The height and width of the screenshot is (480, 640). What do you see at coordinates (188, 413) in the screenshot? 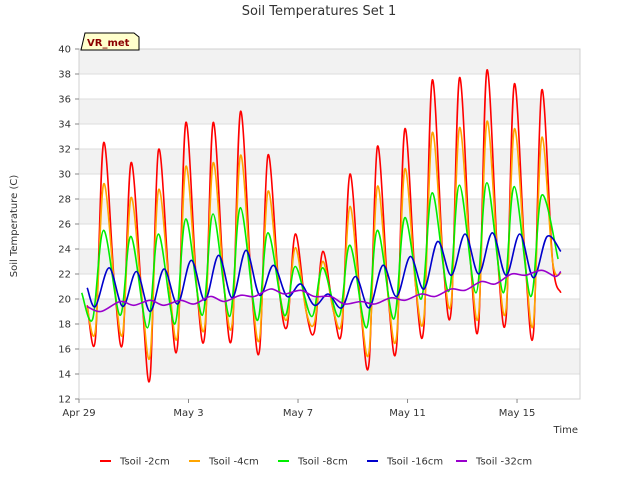
I see `x-tick-label: May 3` at bounding box center [188, 413].